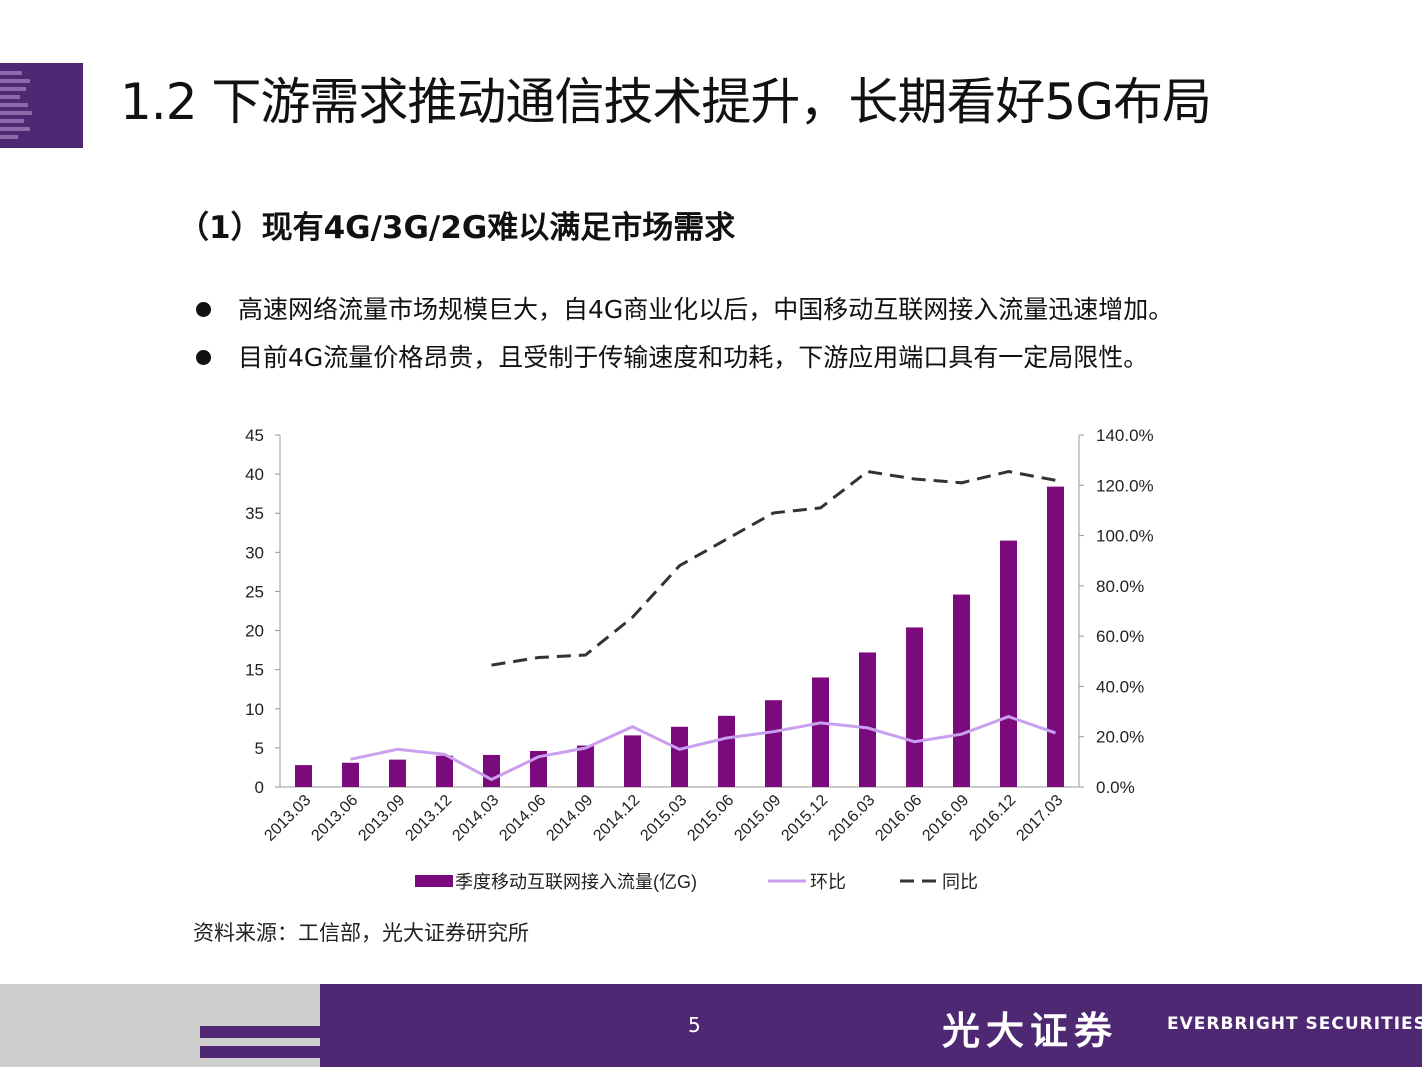 The image size is (1422, 1067). Describe the element at coordinates (663, 818) in the screenshot. I see `x-tick-label: 2015.03` at that location.